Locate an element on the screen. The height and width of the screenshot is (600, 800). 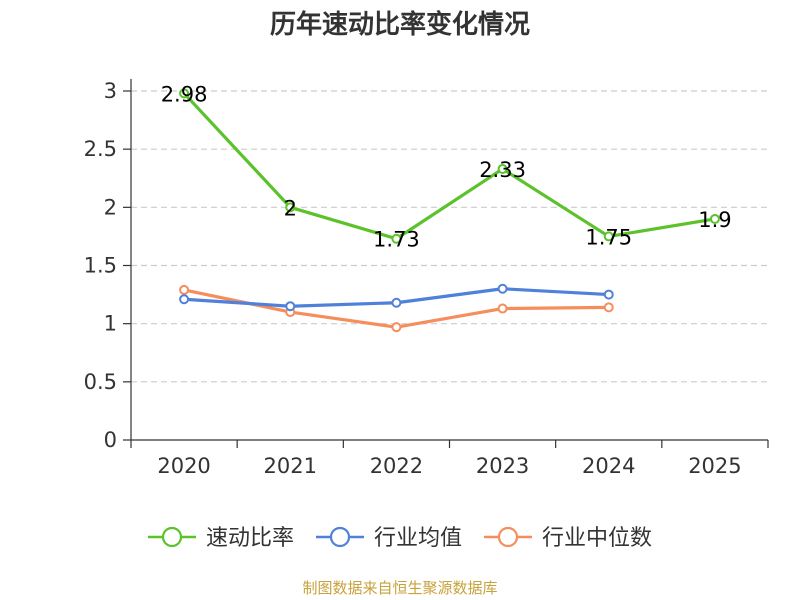
legend-label: 速动比率 is located at coordinates (250, 538).